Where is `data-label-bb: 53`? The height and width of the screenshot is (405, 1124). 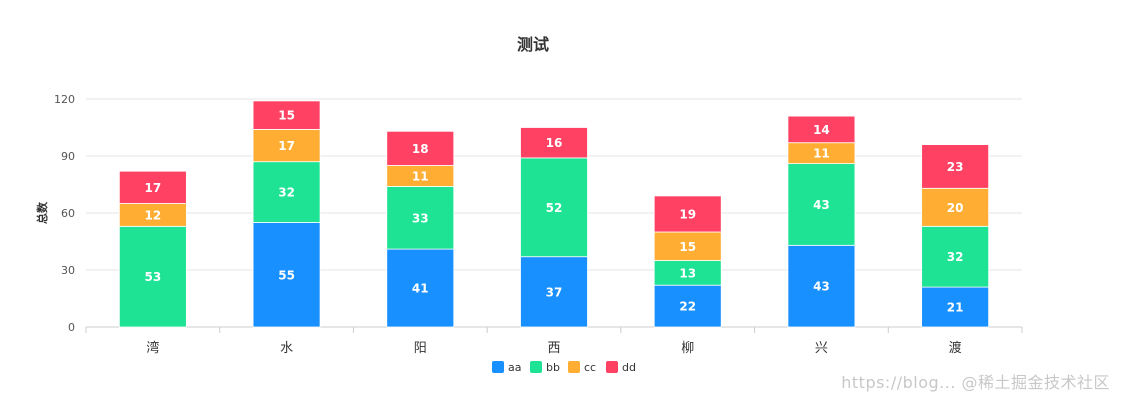 data-label-bb: 53 is located at coordinates (153, 277).